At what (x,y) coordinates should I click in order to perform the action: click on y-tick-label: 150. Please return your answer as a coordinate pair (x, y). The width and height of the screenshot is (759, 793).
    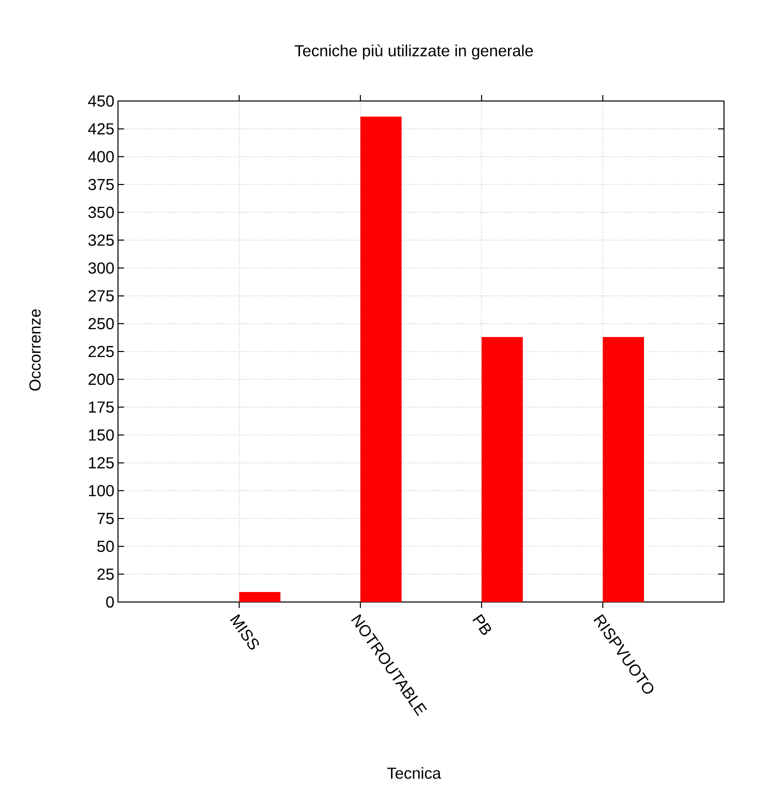
    Looking at the image, I should click on (101, 435).